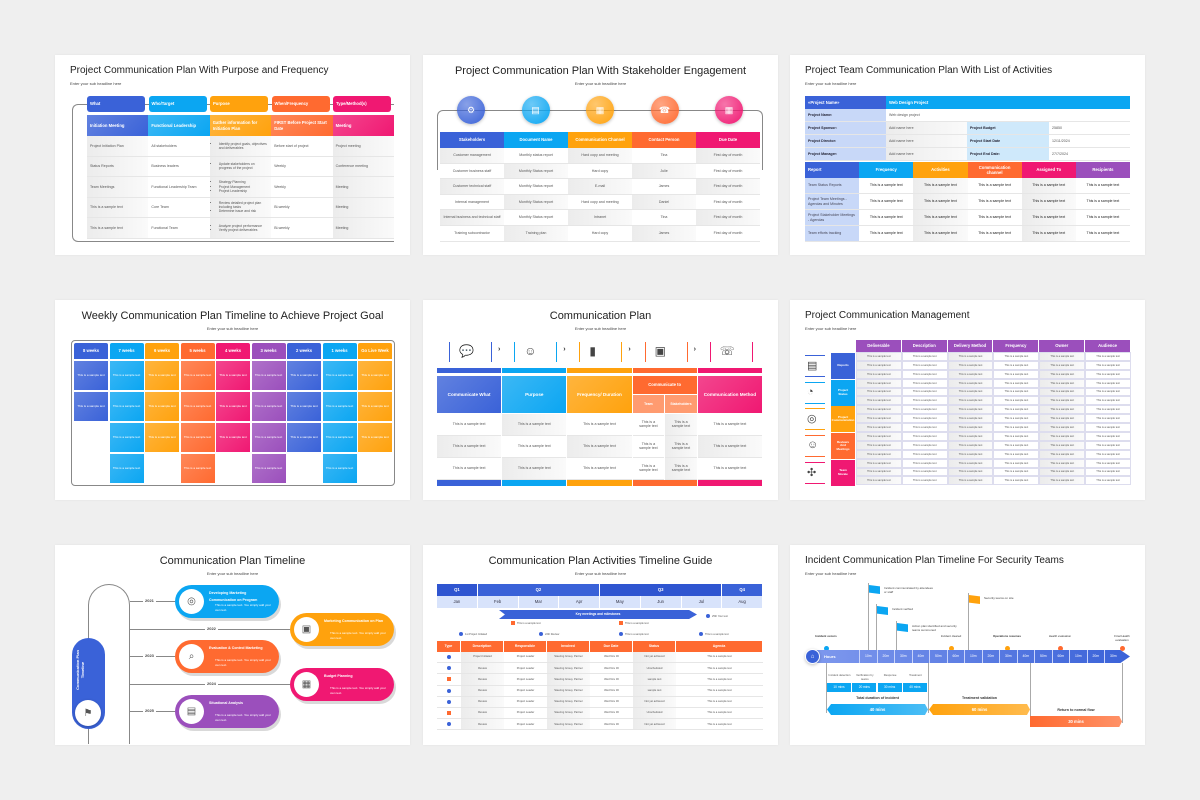 Image resolution: width=1200 pixels, height=800 pixels. Describe the element at coordinates (813, 445) in the screenshot. I see `meeting-icon: ☺` at that location.